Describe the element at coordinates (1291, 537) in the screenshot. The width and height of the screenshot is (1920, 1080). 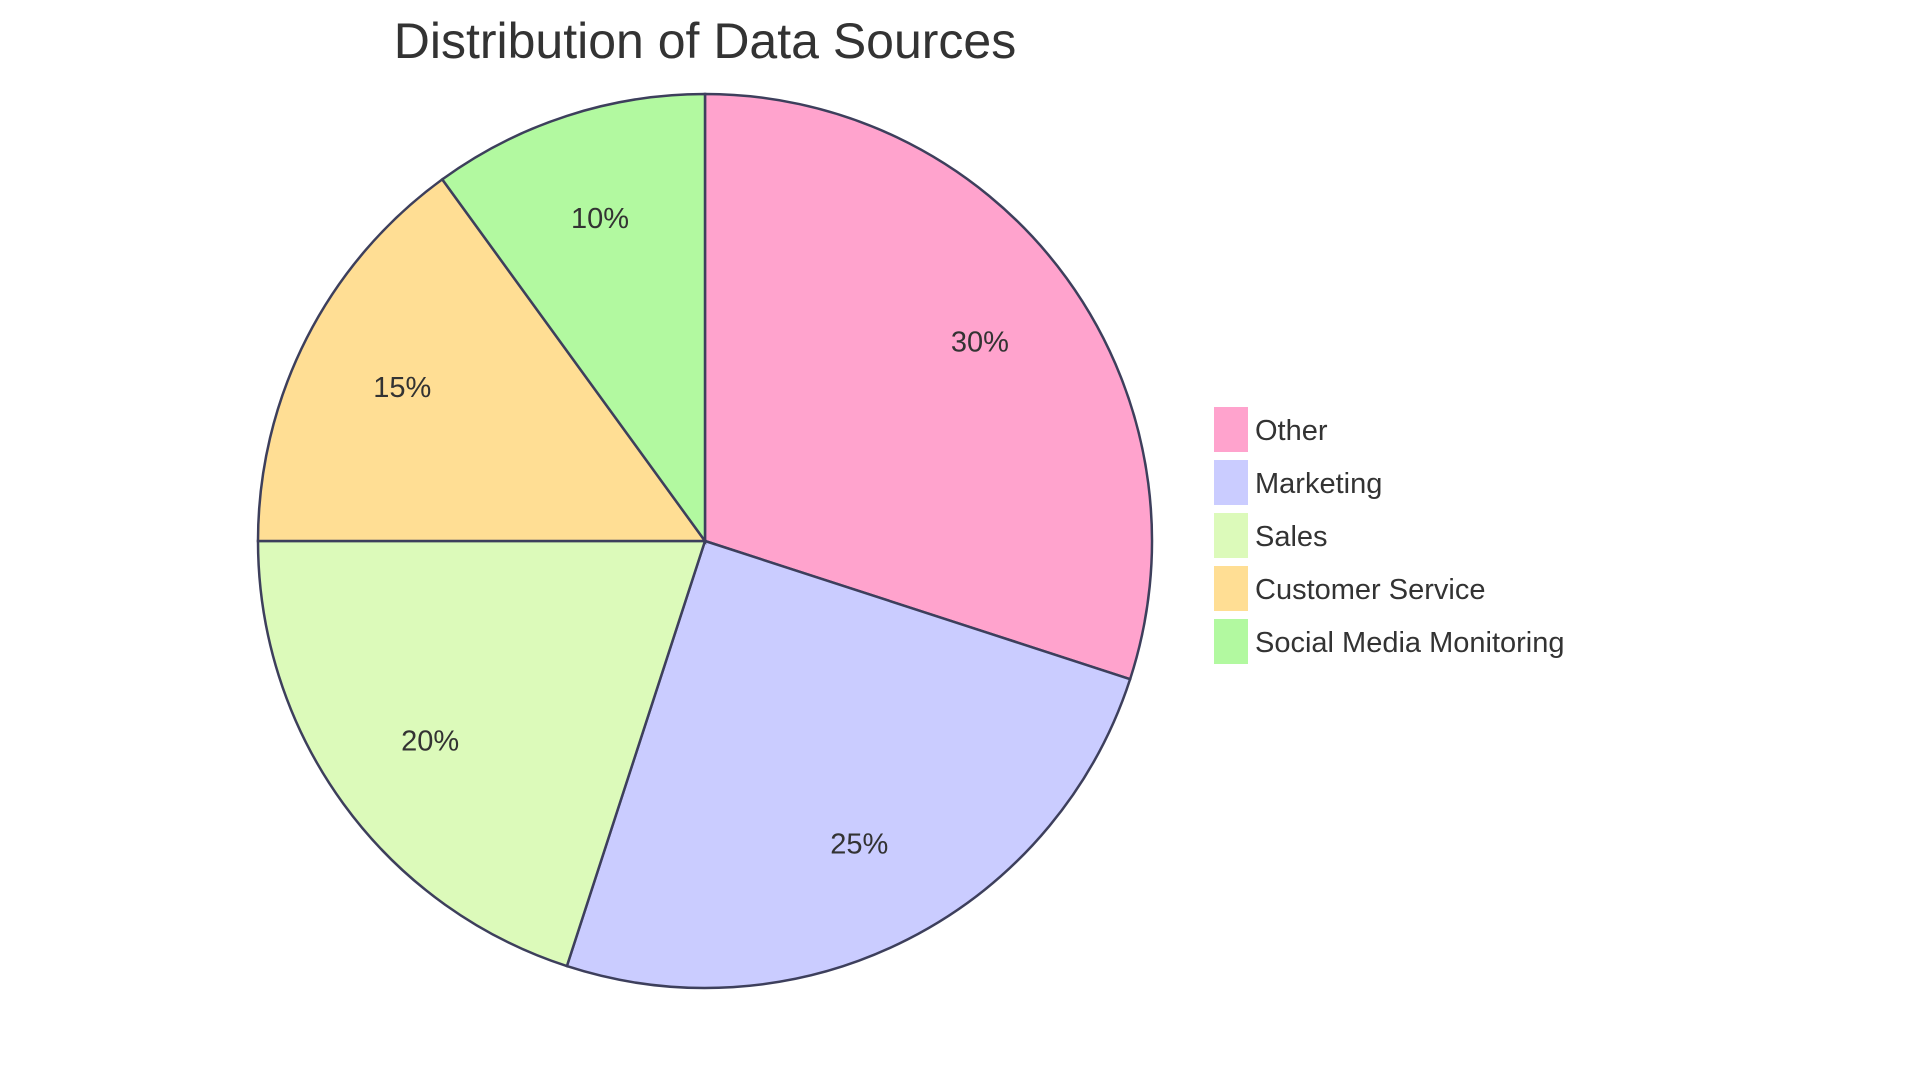
I see `legend-label: Sales` at that location.